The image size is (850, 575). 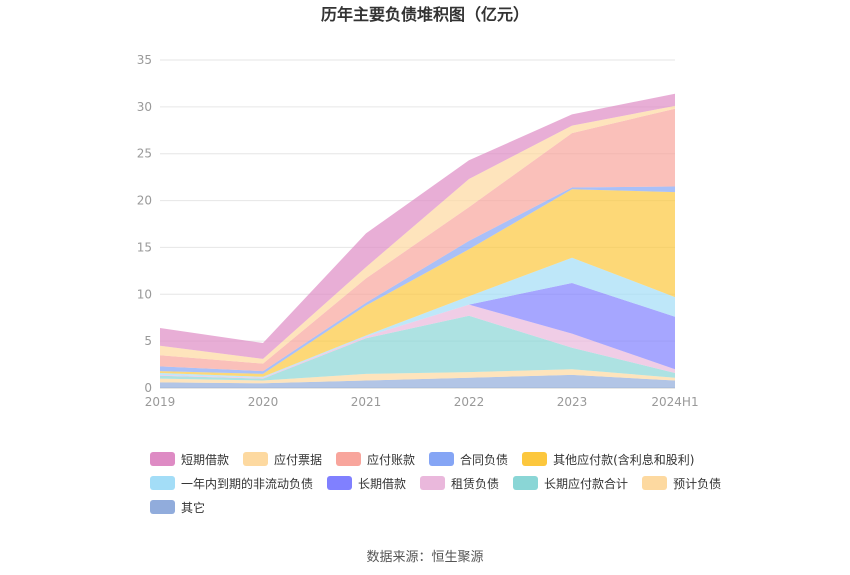 I want to click on legend-item: 合同负债, so click(x=468, y=459).